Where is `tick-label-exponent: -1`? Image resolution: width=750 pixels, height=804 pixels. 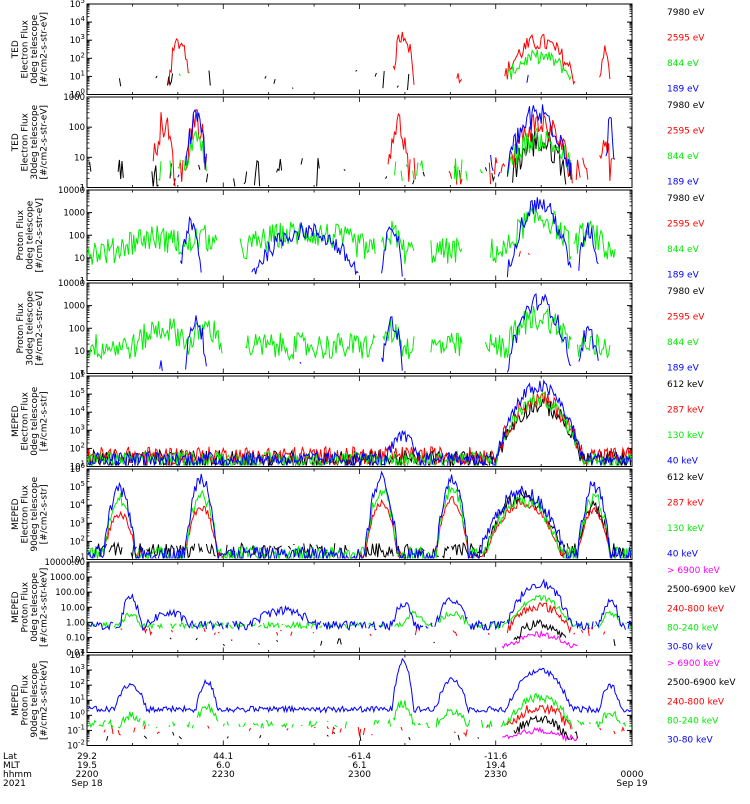 tick-label-exponent: -1 is located at coordinates (81, 727).